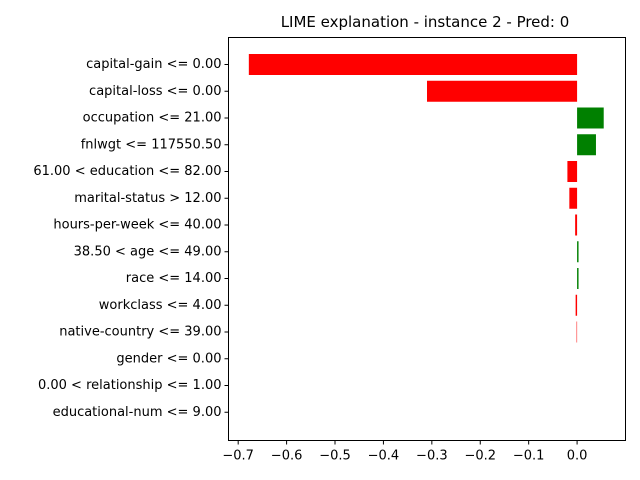  I want to click on y-tick-label-12: 0.00 < relationship <= 1.00, so click(130, 385).